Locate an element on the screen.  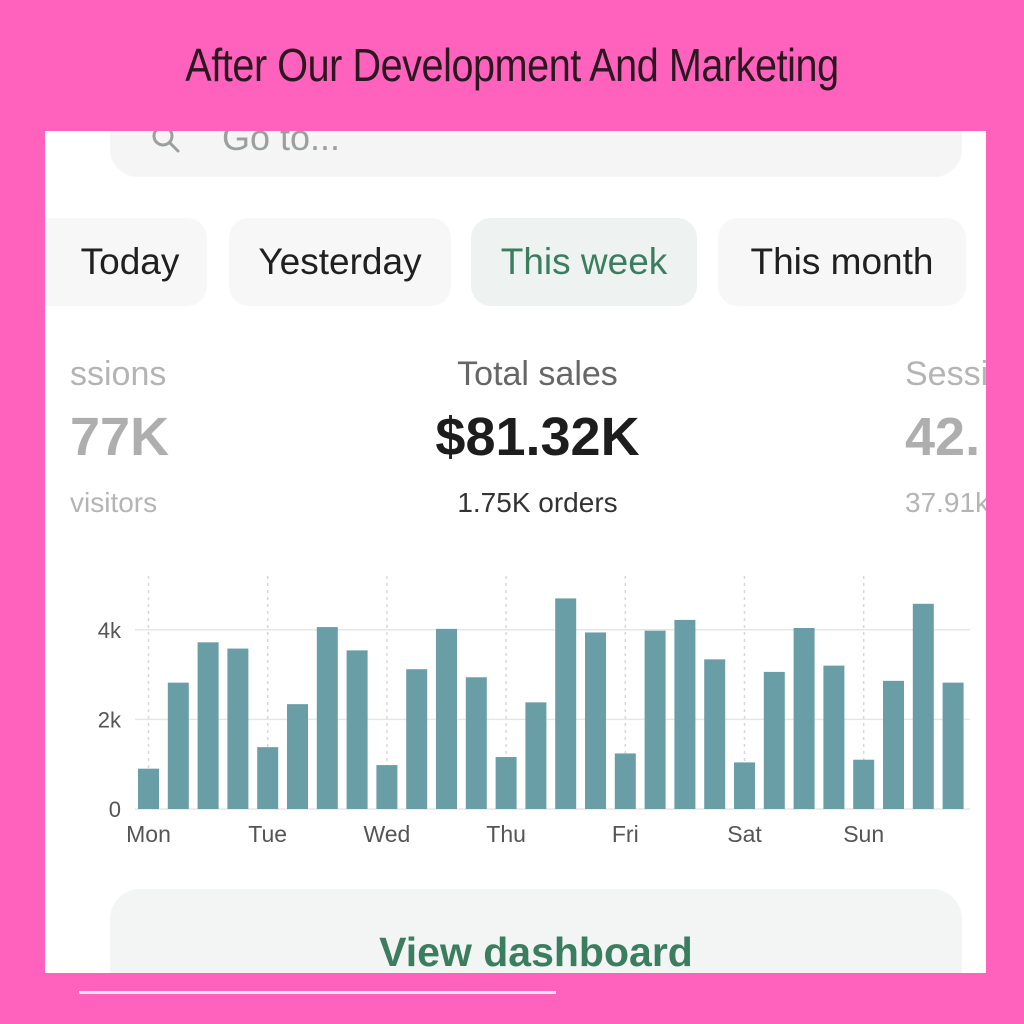
tab-today-label: Today is located at coordinates (130, 261).